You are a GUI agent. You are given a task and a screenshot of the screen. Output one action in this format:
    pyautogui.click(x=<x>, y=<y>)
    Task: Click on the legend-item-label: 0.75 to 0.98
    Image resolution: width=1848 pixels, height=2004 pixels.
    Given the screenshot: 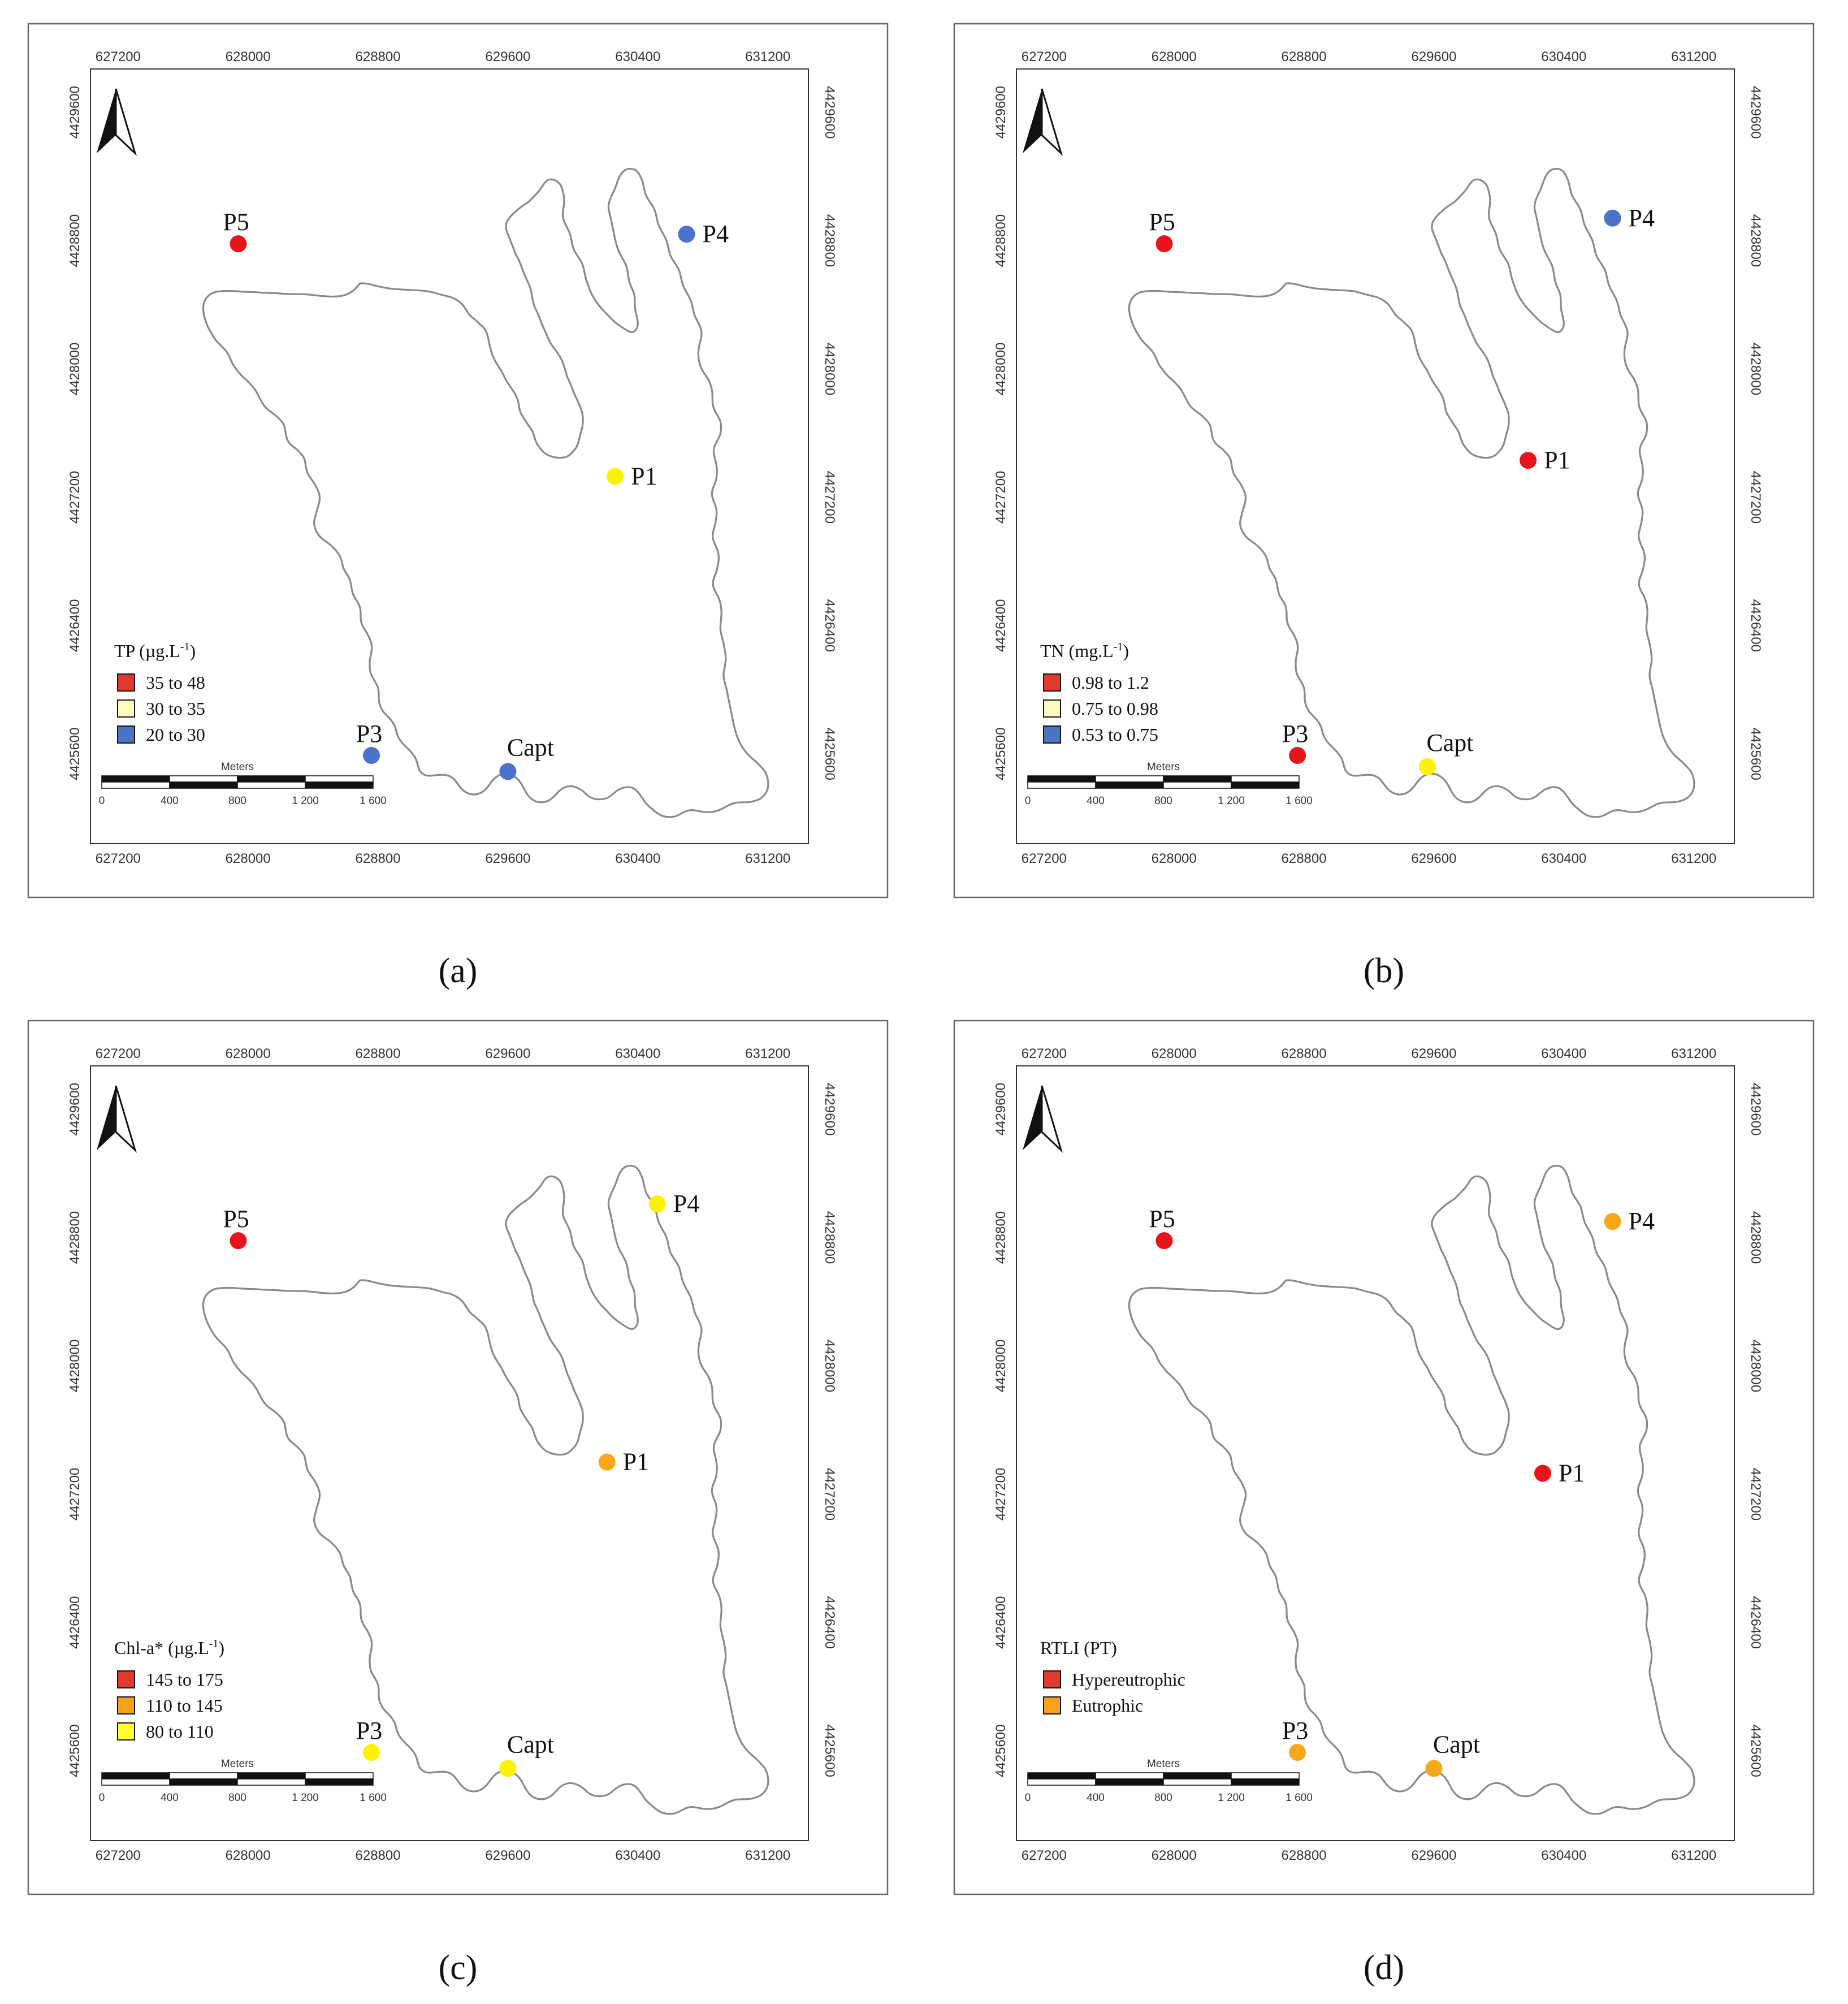 What is the action you would take?
    pyautogui.click(x=1115, y=709)
    